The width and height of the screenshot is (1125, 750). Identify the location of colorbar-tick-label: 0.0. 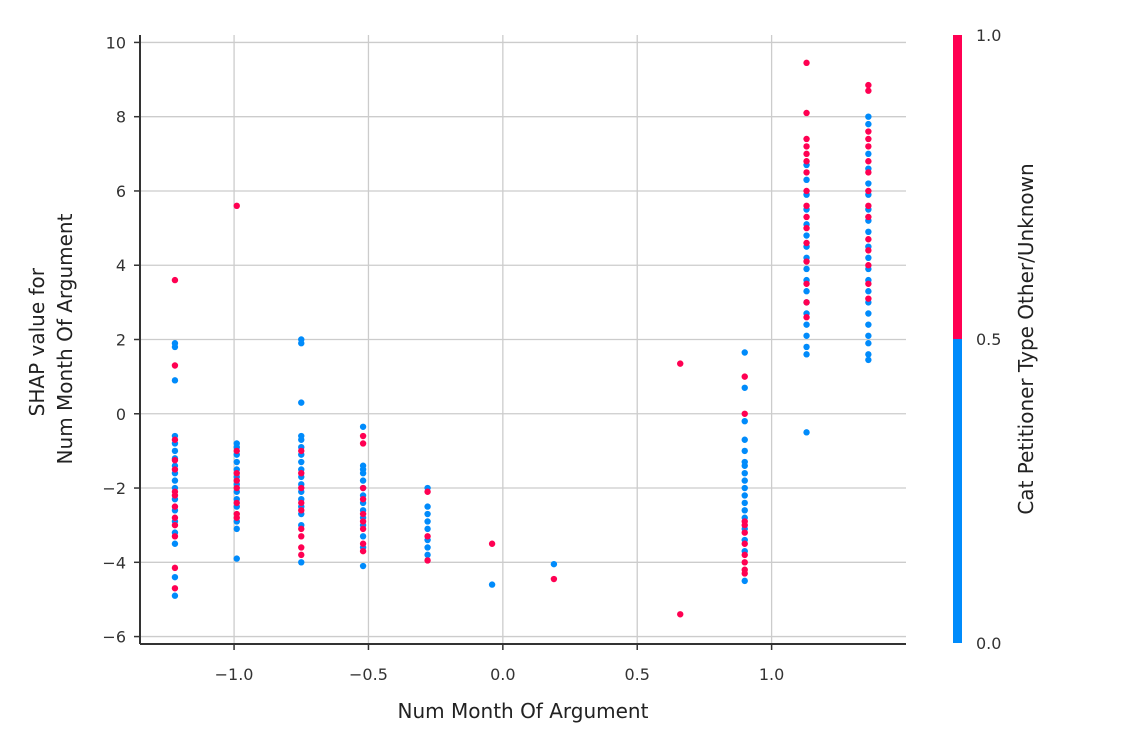
(988, 643).